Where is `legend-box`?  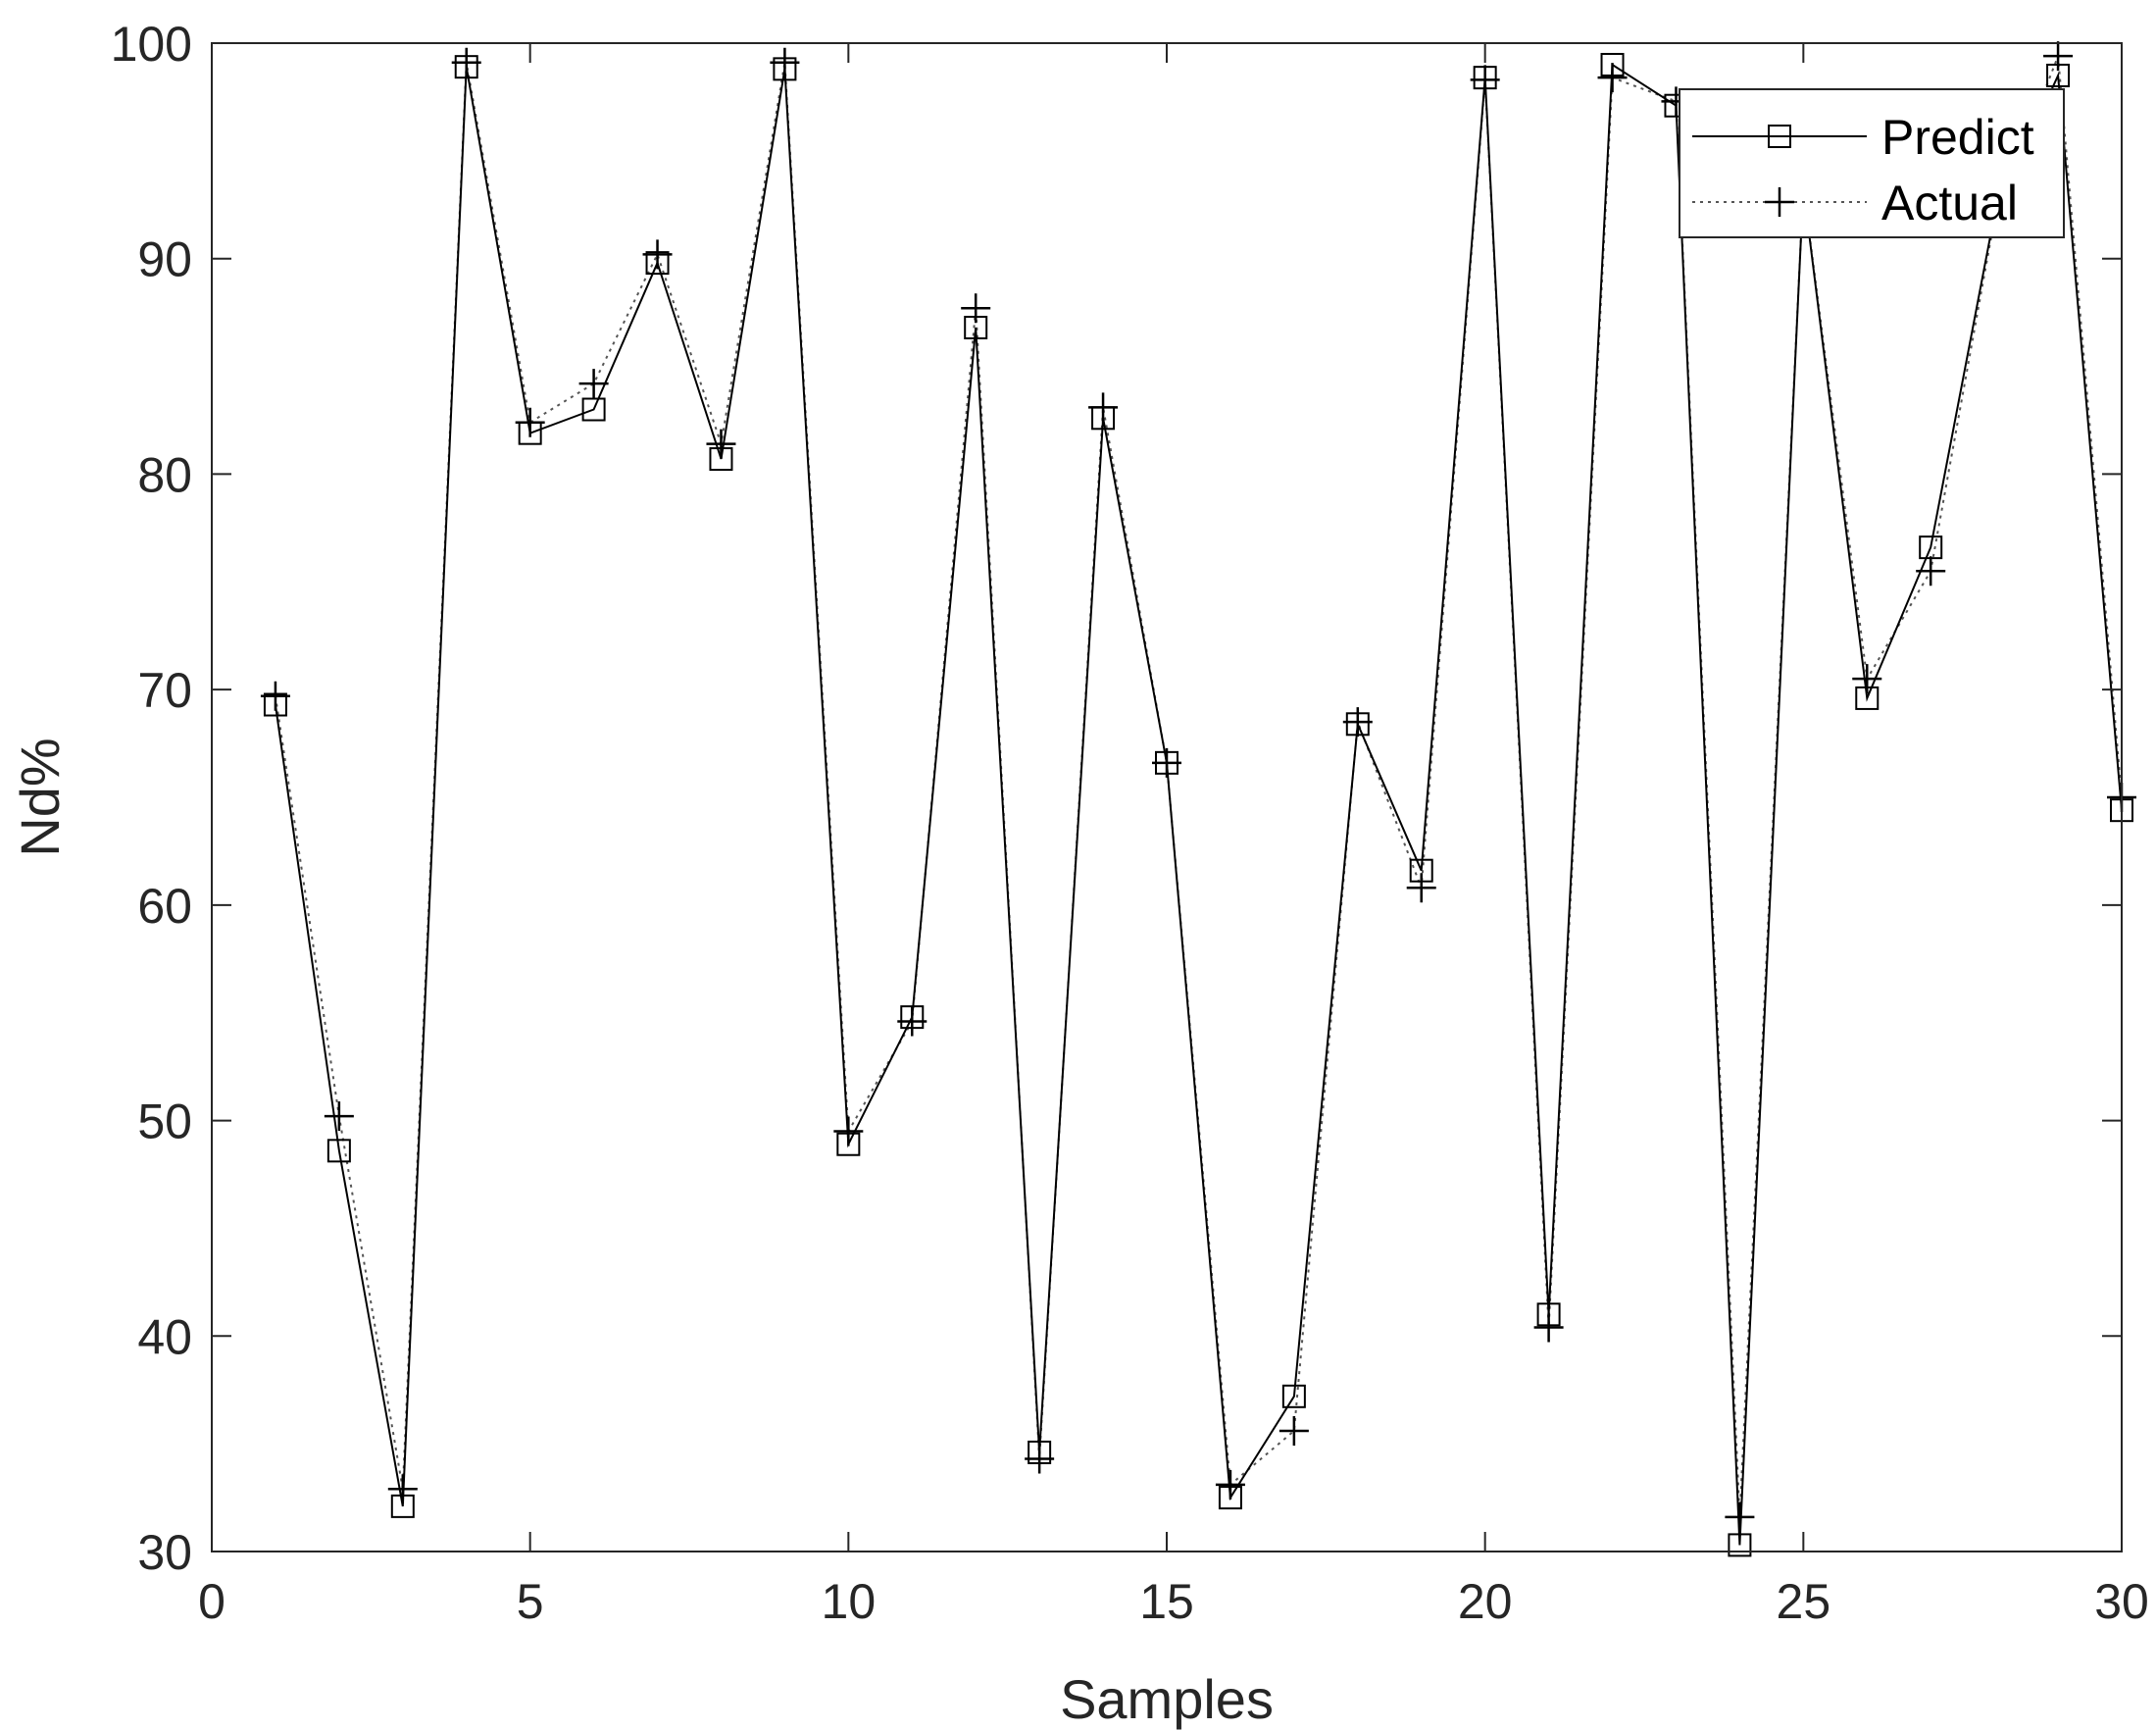 legend-box is located at coordinates (1872, 163).